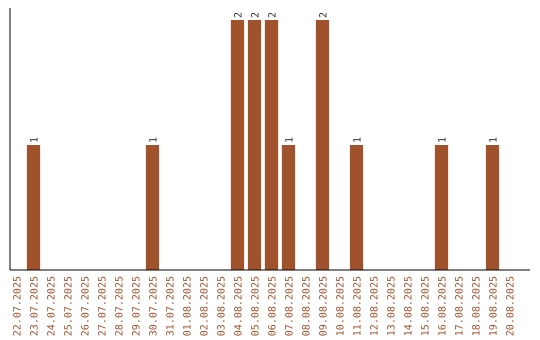 The width and height of the screenshot is (540, 340). What do you see at coordinates (392, 306) in the screenshot?
I see `x-tick-label: 13.08.2025` at bounding box center [392, 306].